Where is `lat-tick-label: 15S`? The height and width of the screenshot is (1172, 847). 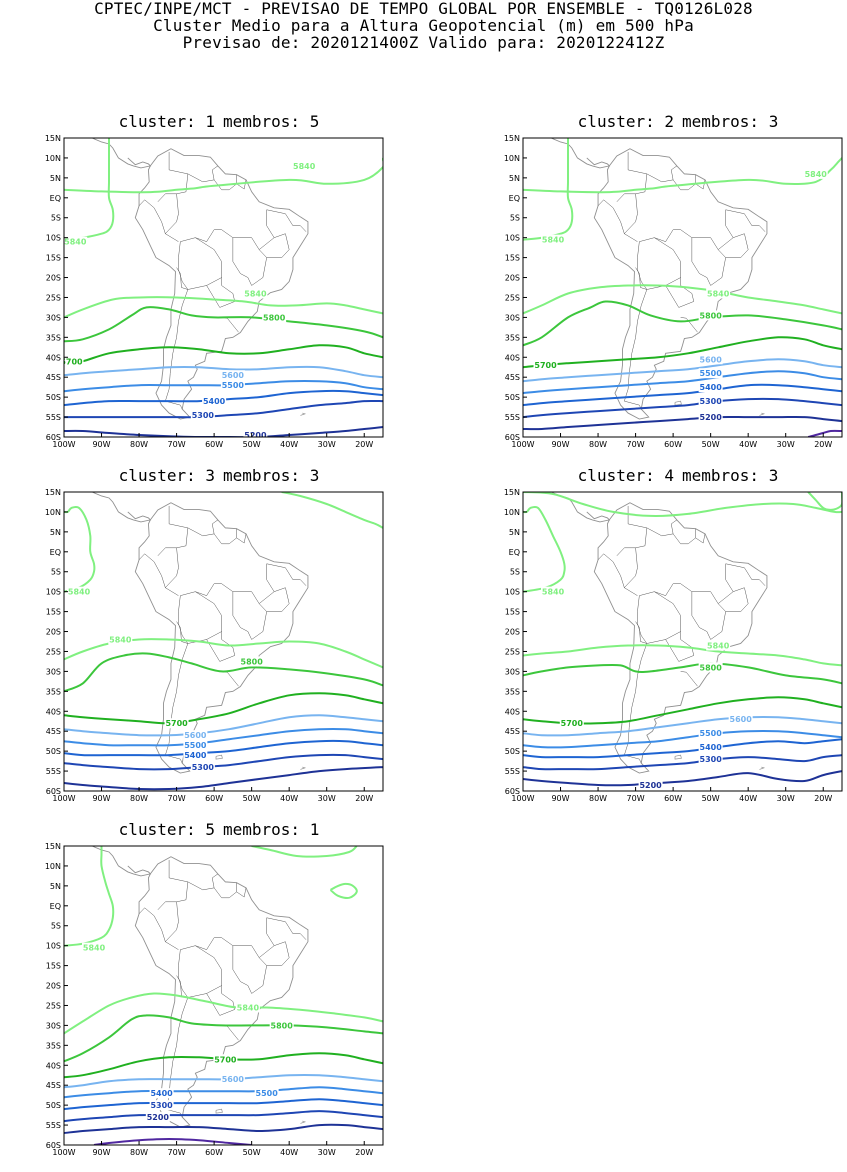 lat-tick-label: 15S is located at coordinates (53, 258).